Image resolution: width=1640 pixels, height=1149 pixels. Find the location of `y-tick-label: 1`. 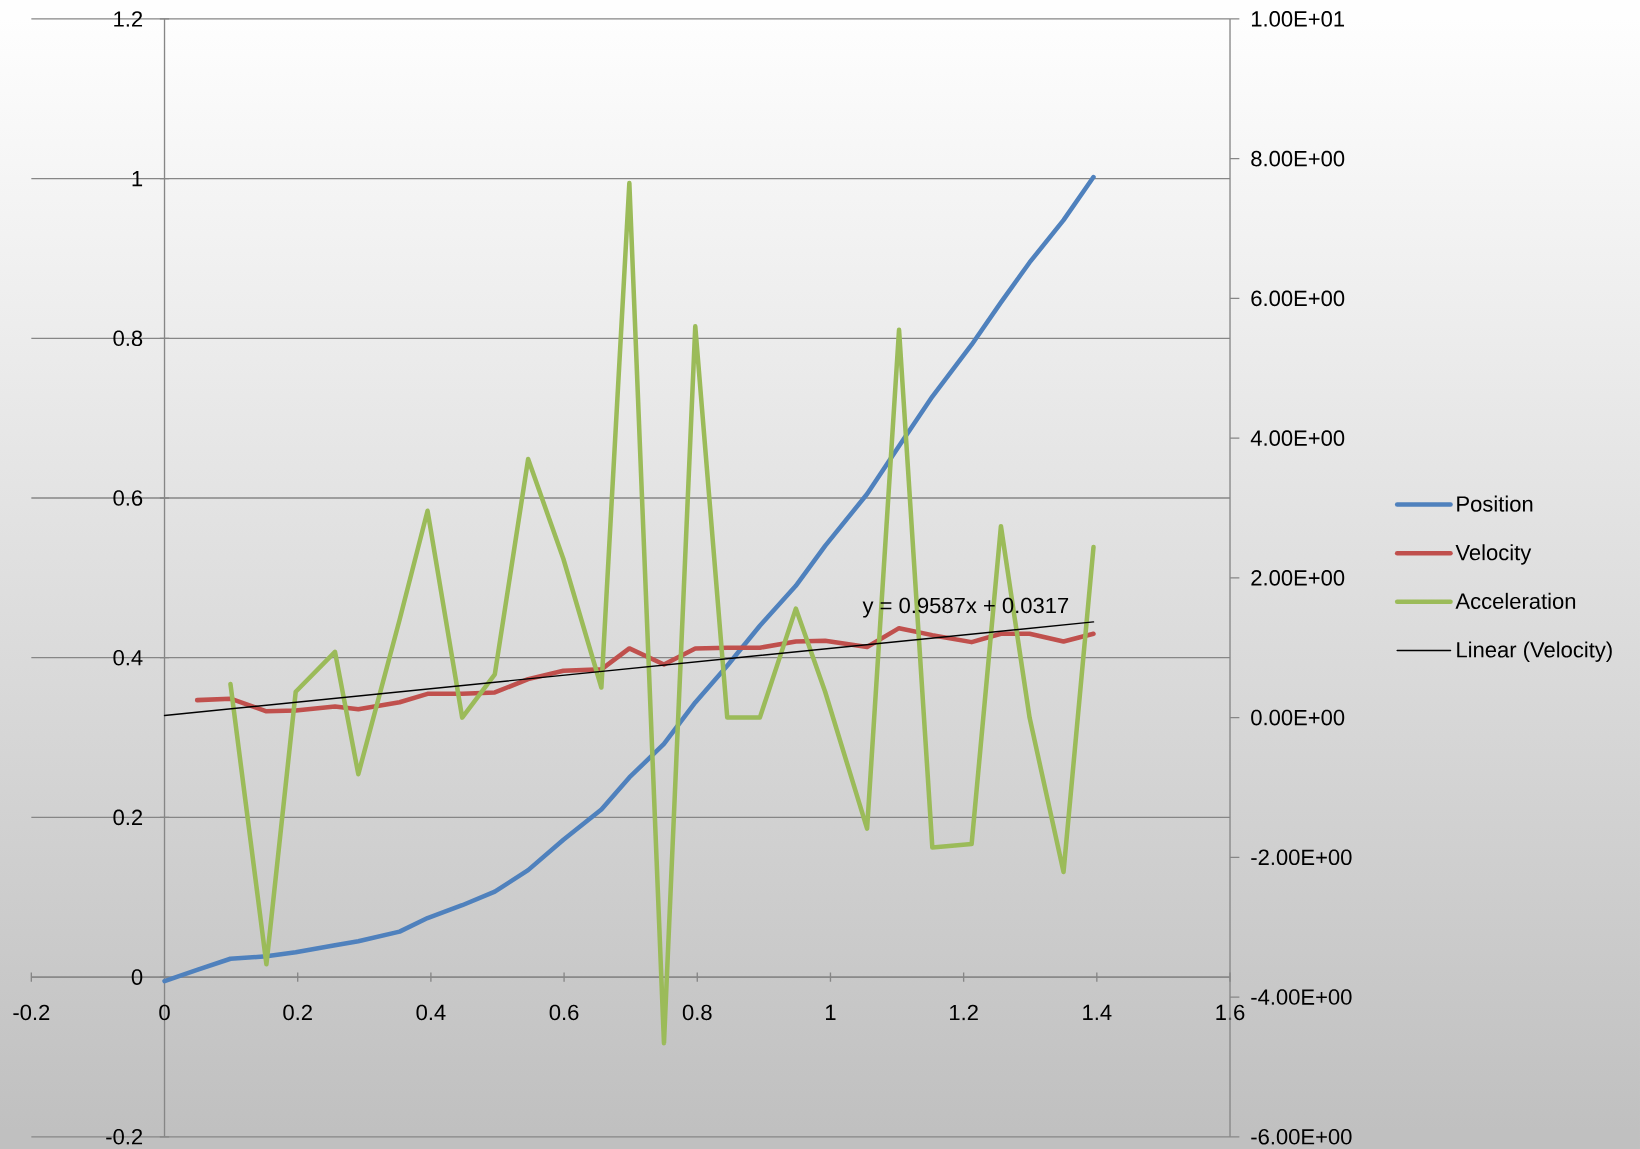

y-tick-label: 1 is located at coordinates (137, 179).